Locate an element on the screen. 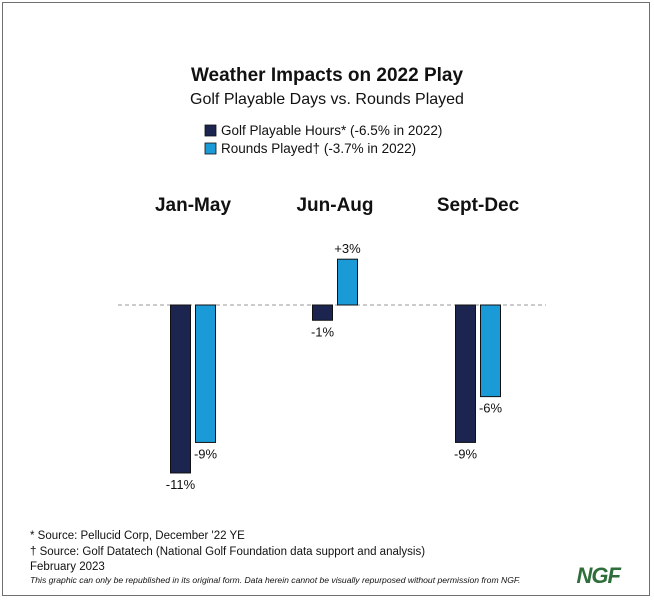 The image size is (654, 600). legend-label-1: Golf Playable Hours* (-6.5% in 2022) is located at coordinates (331, 130).